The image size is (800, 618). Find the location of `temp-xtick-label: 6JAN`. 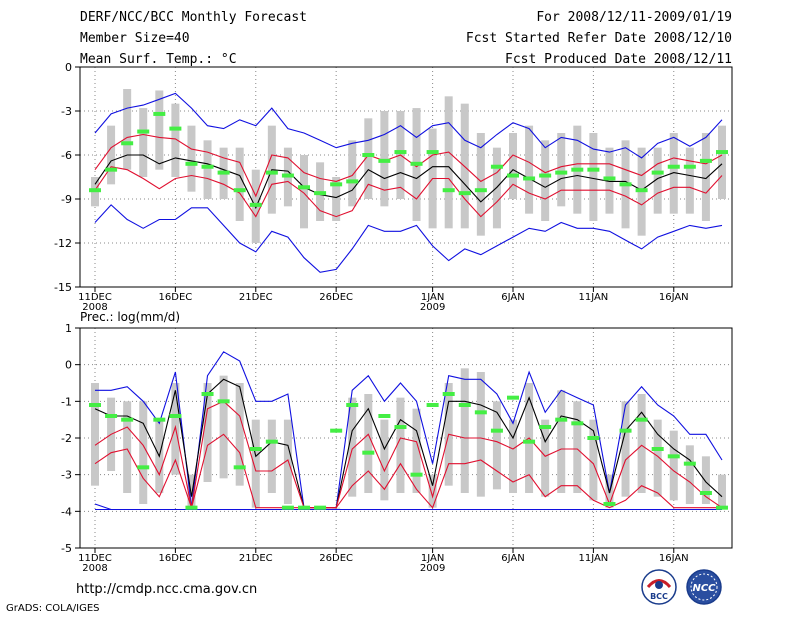

temp-xtick-label: 6JAN is located at coordinates (512, 297).